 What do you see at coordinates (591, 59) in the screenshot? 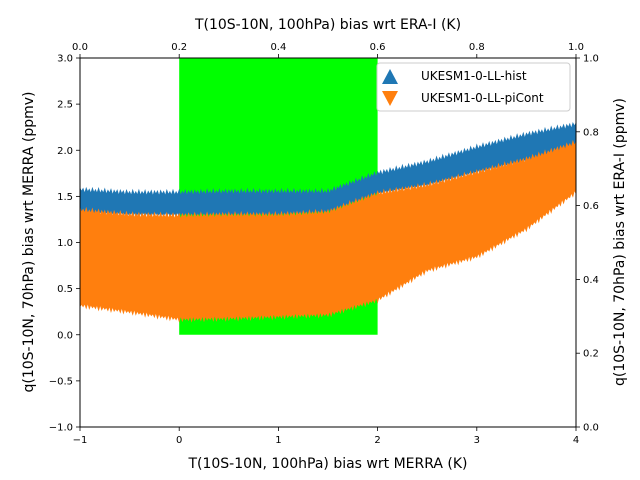
I see `y2-tick-label: 1.0` at bounding box center [591, 59].